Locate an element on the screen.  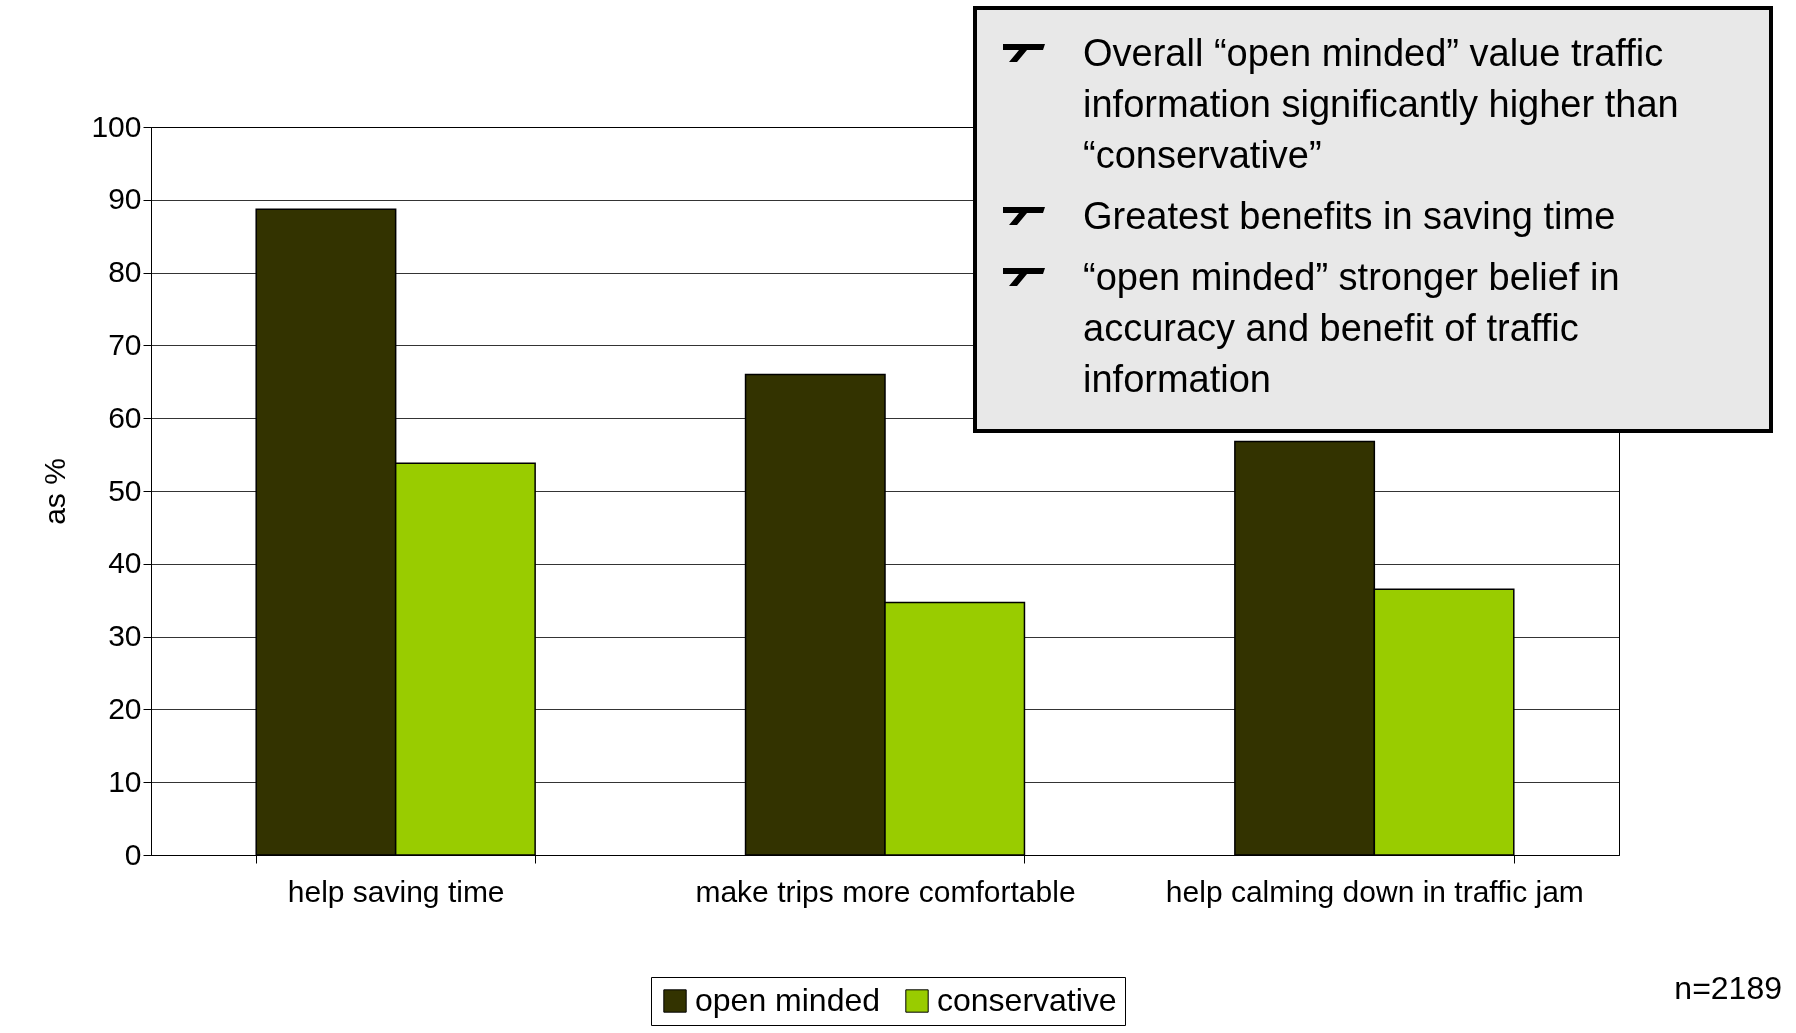
y-tick-label: 90 is located at coordinates (125, 199).